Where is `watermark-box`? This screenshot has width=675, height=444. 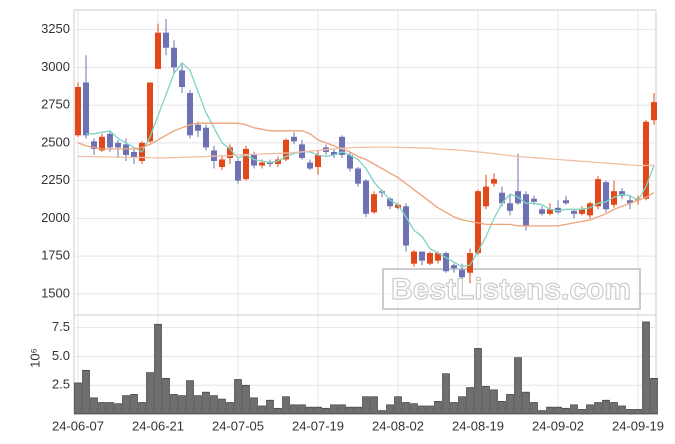 watermark-box is located at coordinates (511, 289).